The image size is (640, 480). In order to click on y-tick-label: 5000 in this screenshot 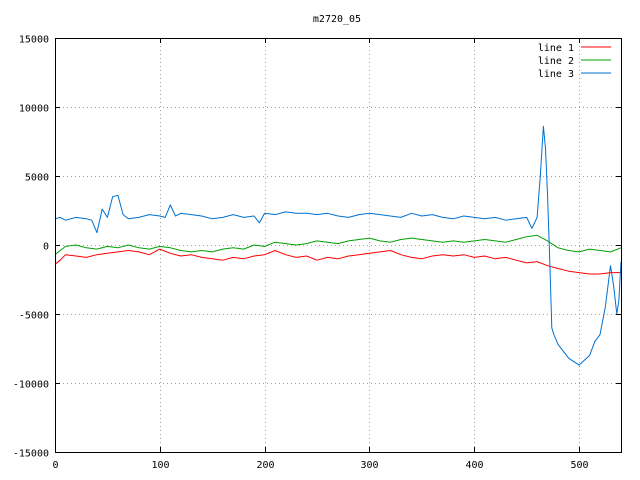, I will do `click(37, 178)`.